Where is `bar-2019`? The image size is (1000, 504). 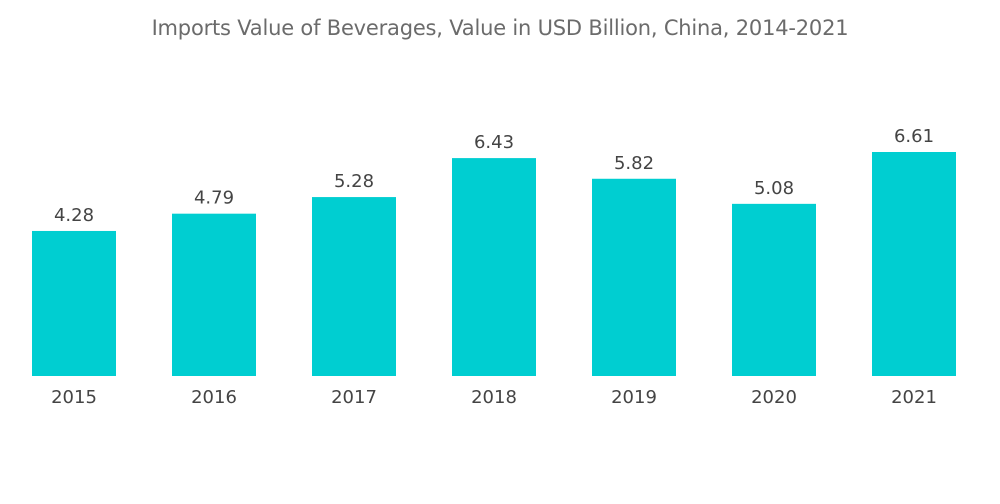 bar-2019 is located at coordinates (634, 277).